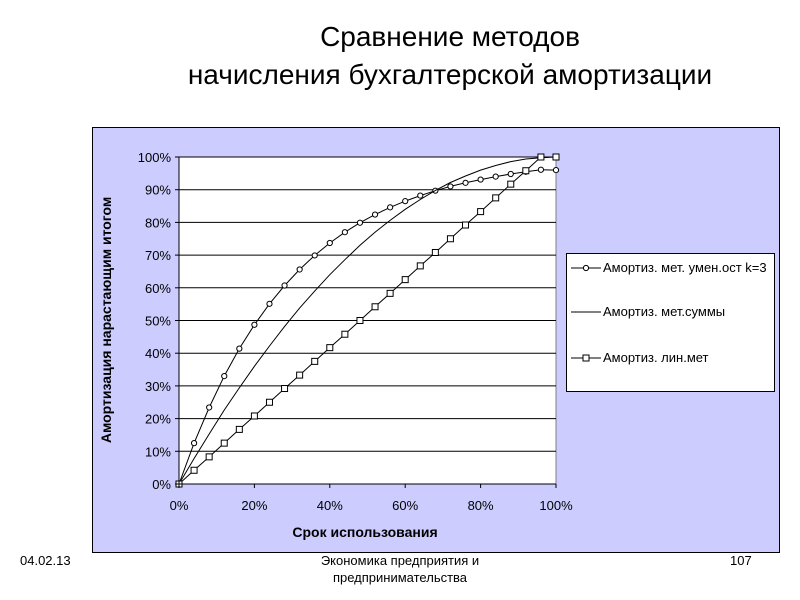  What do you see at coordinates (664, 311) in the screenshot?
I see `legend-label: Амортиз. мет.суммы` at bounding box center [664, 311].